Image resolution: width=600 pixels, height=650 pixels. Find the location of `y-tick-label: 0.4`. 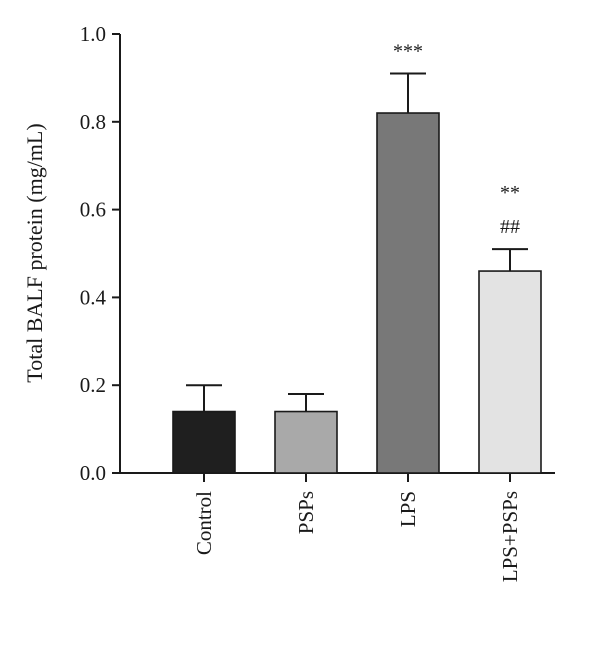

y-tick-label: 0.4 is located at coordinates (93, 297).